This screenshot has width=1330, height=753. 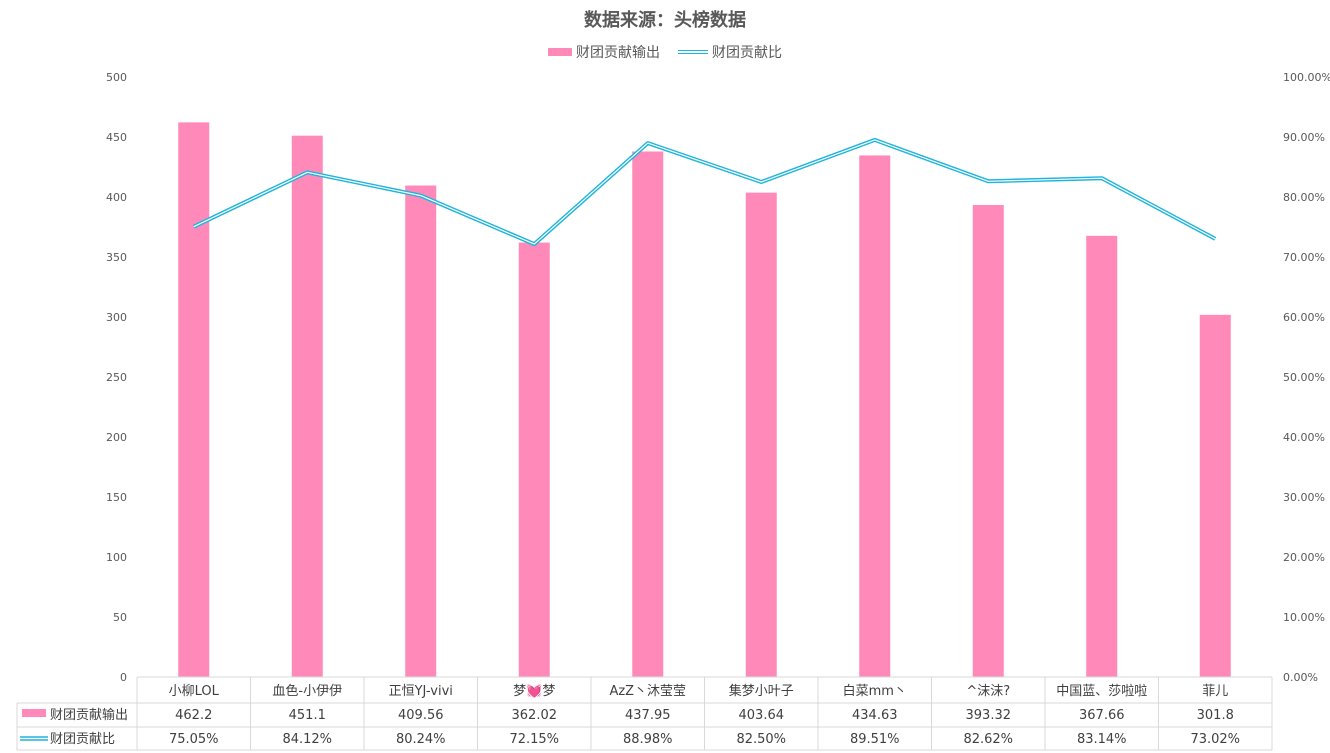 What do you see at coordinates (89, 715) in the screenshot?
I see `table-row-label: 财团贡献输出` at bounding box center [89, 715].